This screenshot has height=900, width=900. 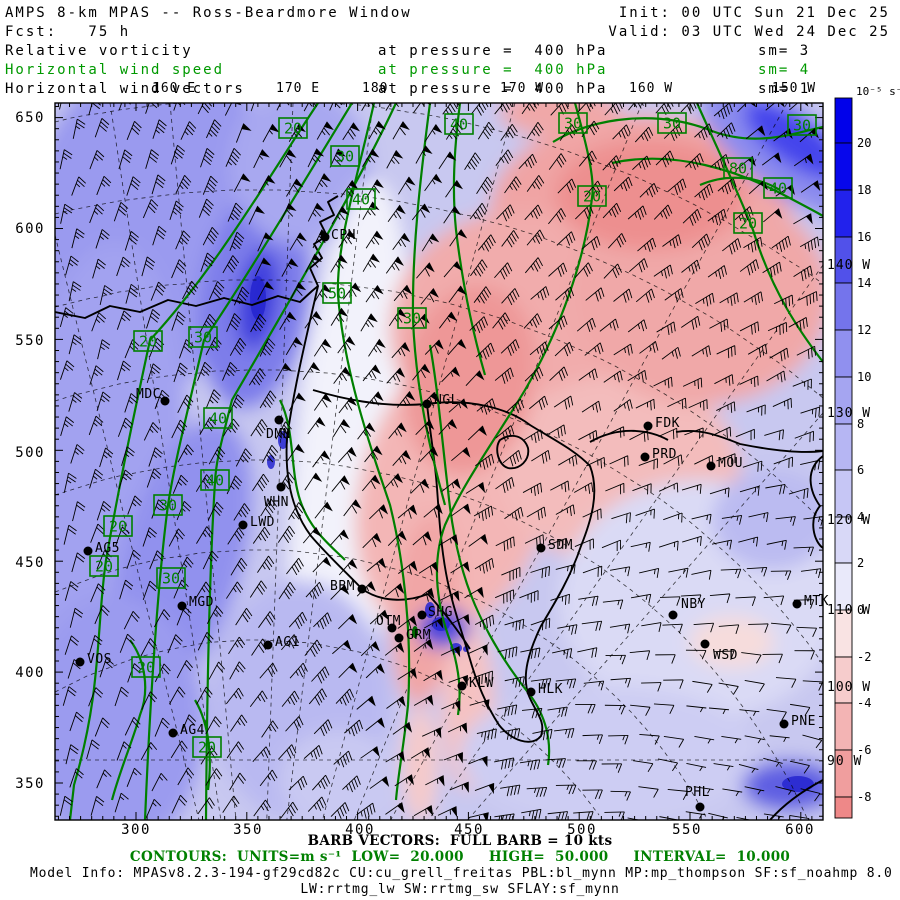 I want to click on y-axis-tick-label: 400, so click(x=30, y=673).